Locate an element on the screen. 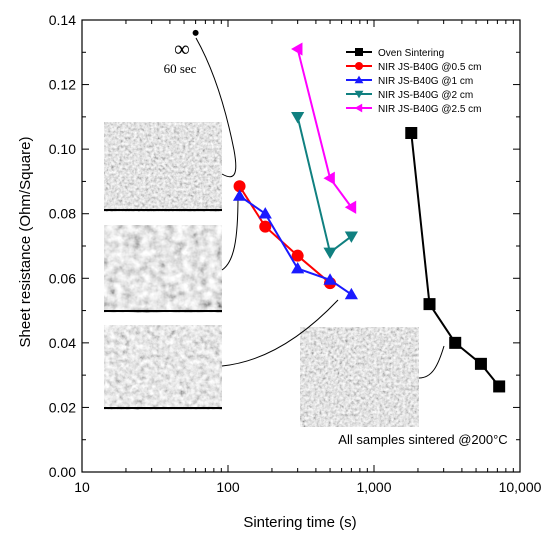 The height and width of the screenshot is (535, 550). y-tick-label: 0.02 is located at coordinates (62, 407).